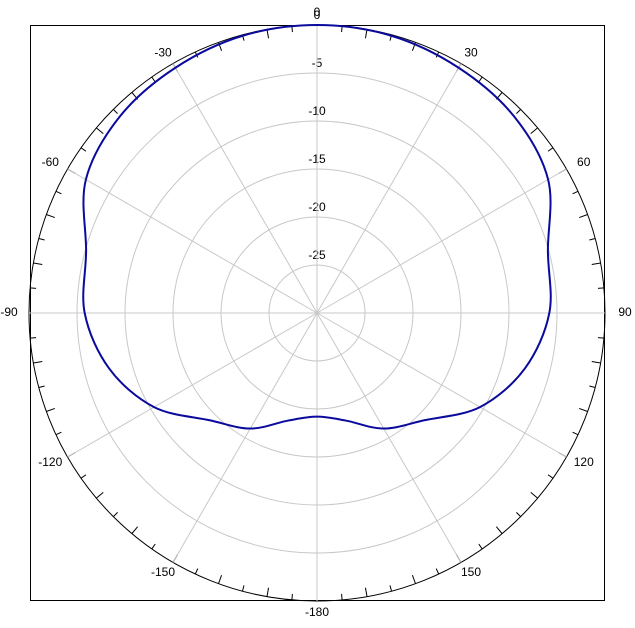 Image resolution: width=635 pixels, height=628 pixels. Describe the element at coordinates (584, 462) in the screenshot. I see `angle-tick-label: 120` at that location.